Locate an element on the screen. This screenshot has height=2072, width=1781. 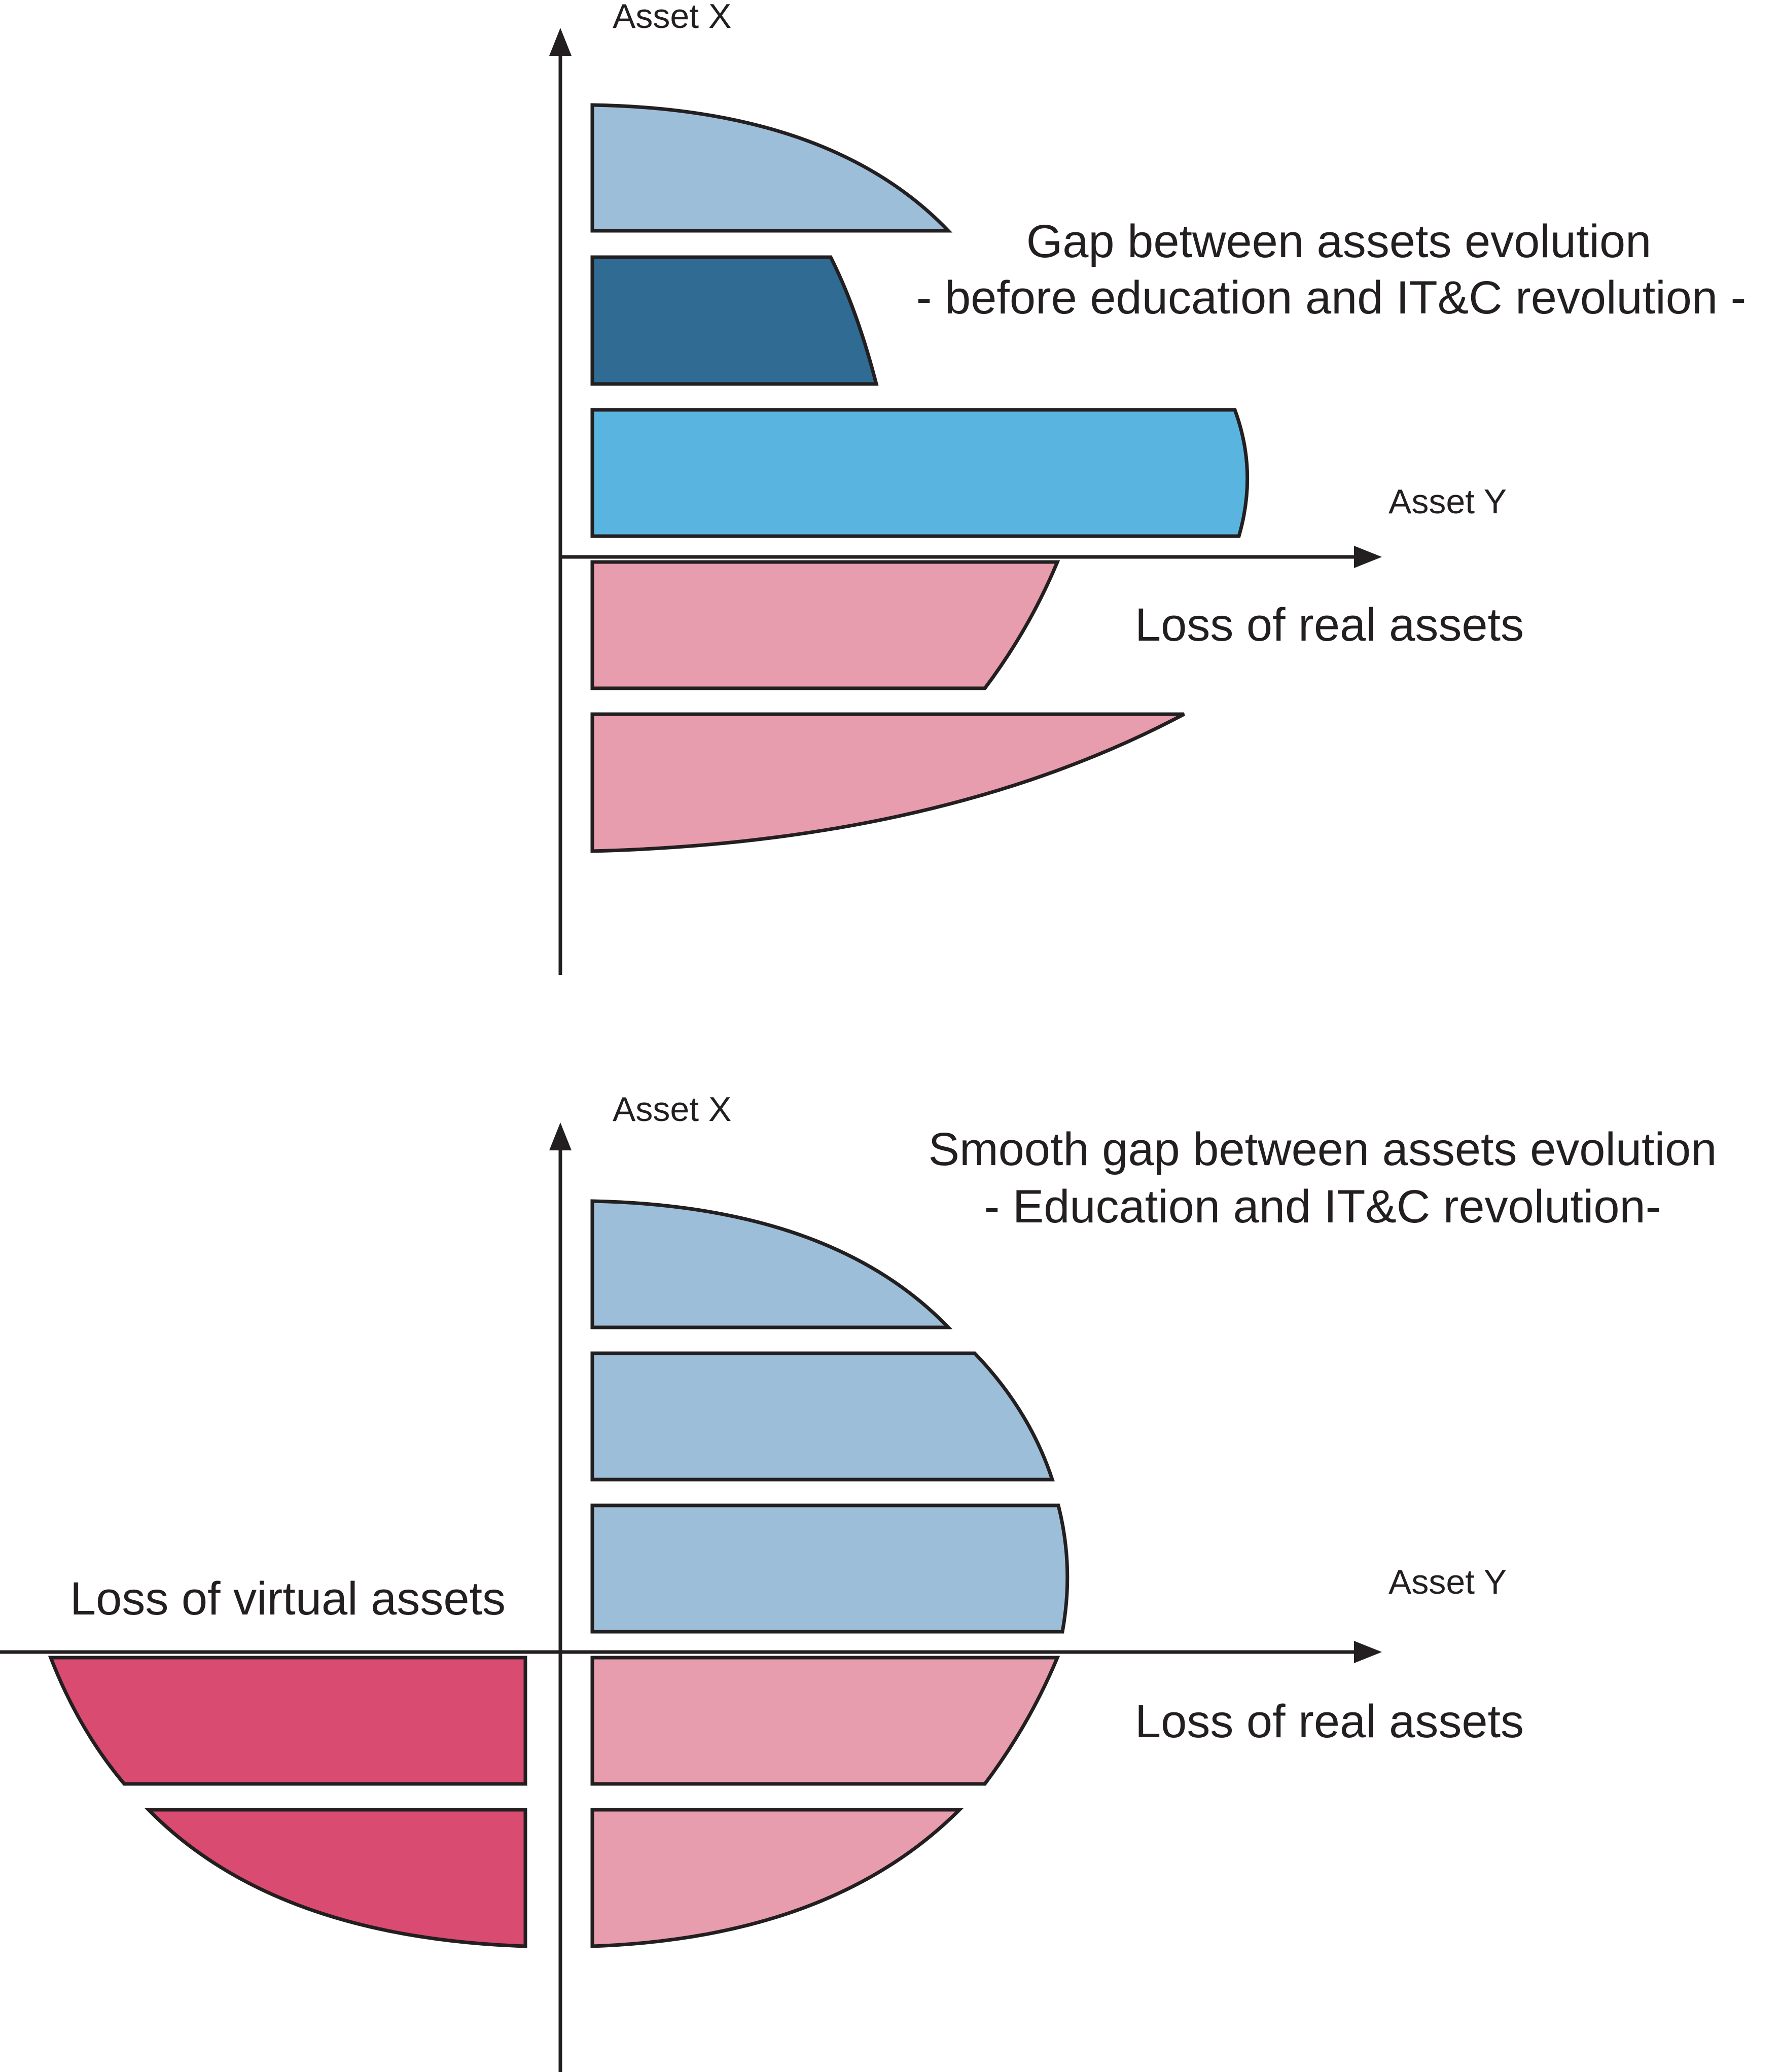
bottom-loss-virtual-assets-label: Loss of virtual assets is located at coordinates (288, 1599).